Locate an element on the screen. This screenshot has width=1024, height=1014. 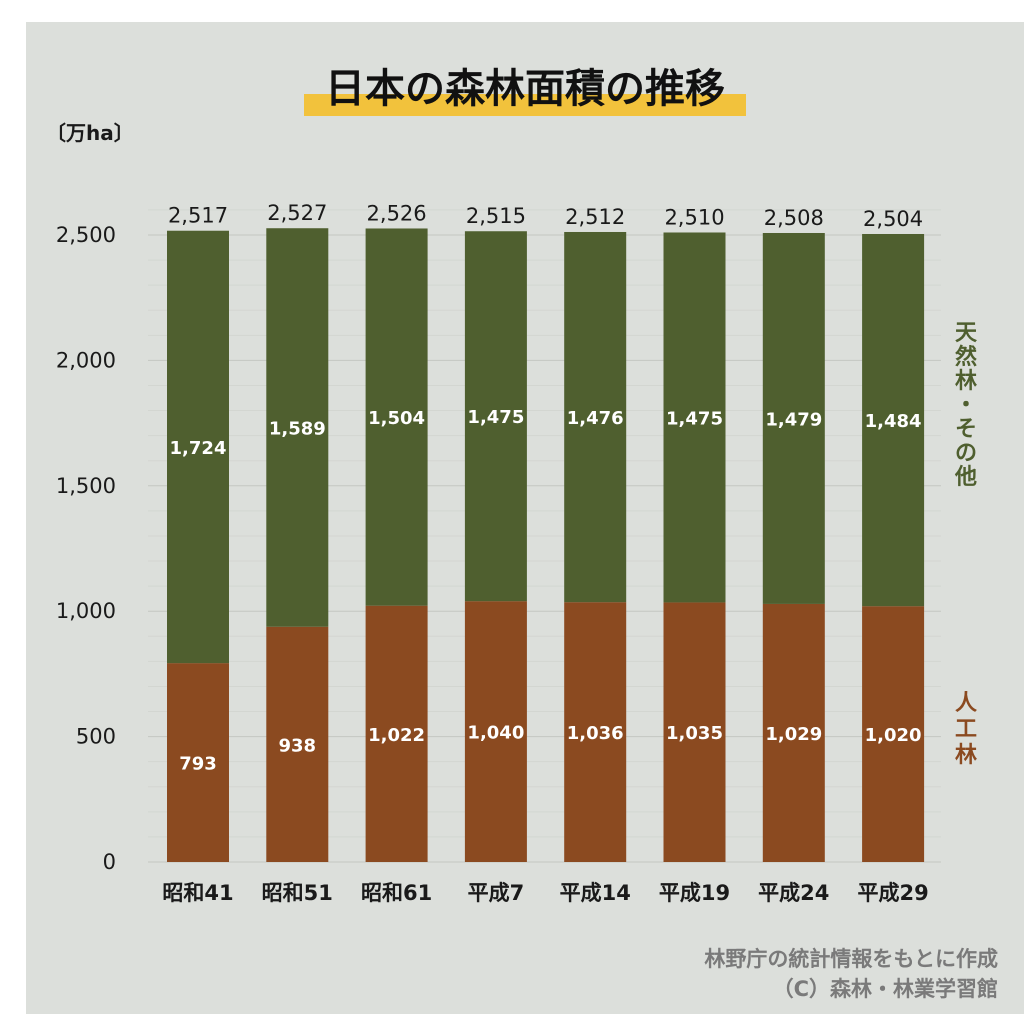
natural-value-label: 1,484 is located at coordinates (893, 421).